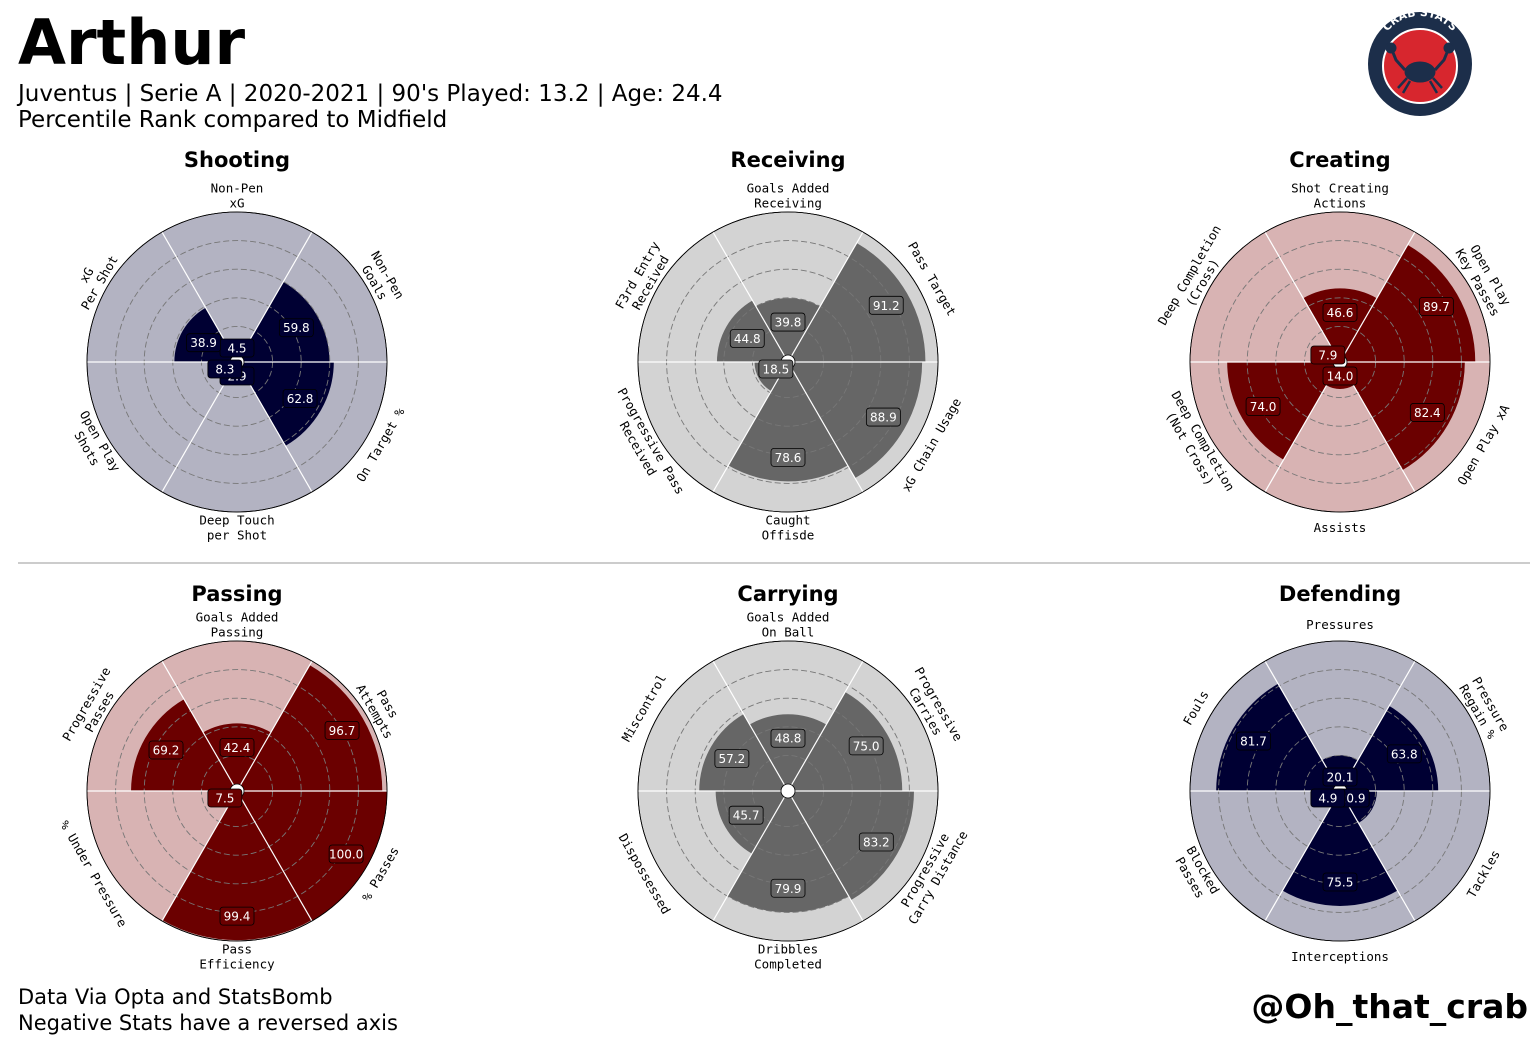  What do you see at coordinates (1340, 956) in the screenshot?
I see `metric-label-interceptions: Interceptions` at bounding box center [1340, 956].